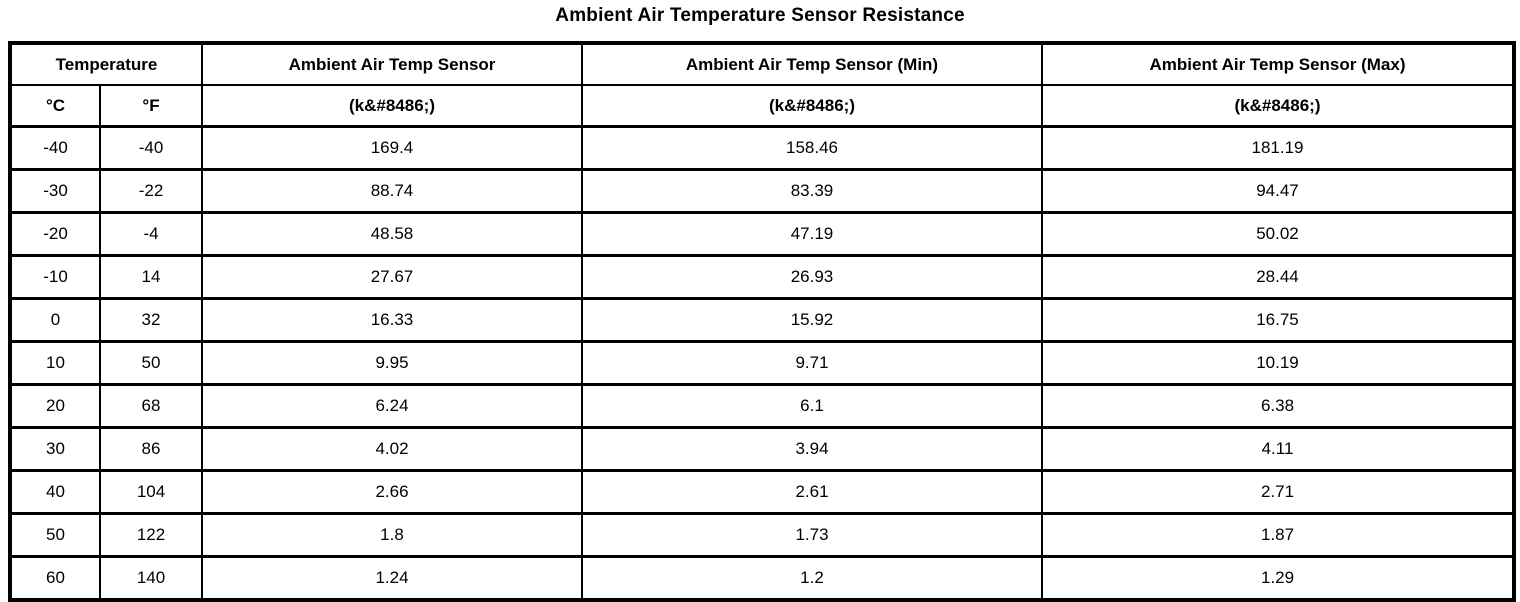  Describe the element at coordinates (812, 106) in the screenshot. I see `header-unit-min: (k&#8486;)` at that location.